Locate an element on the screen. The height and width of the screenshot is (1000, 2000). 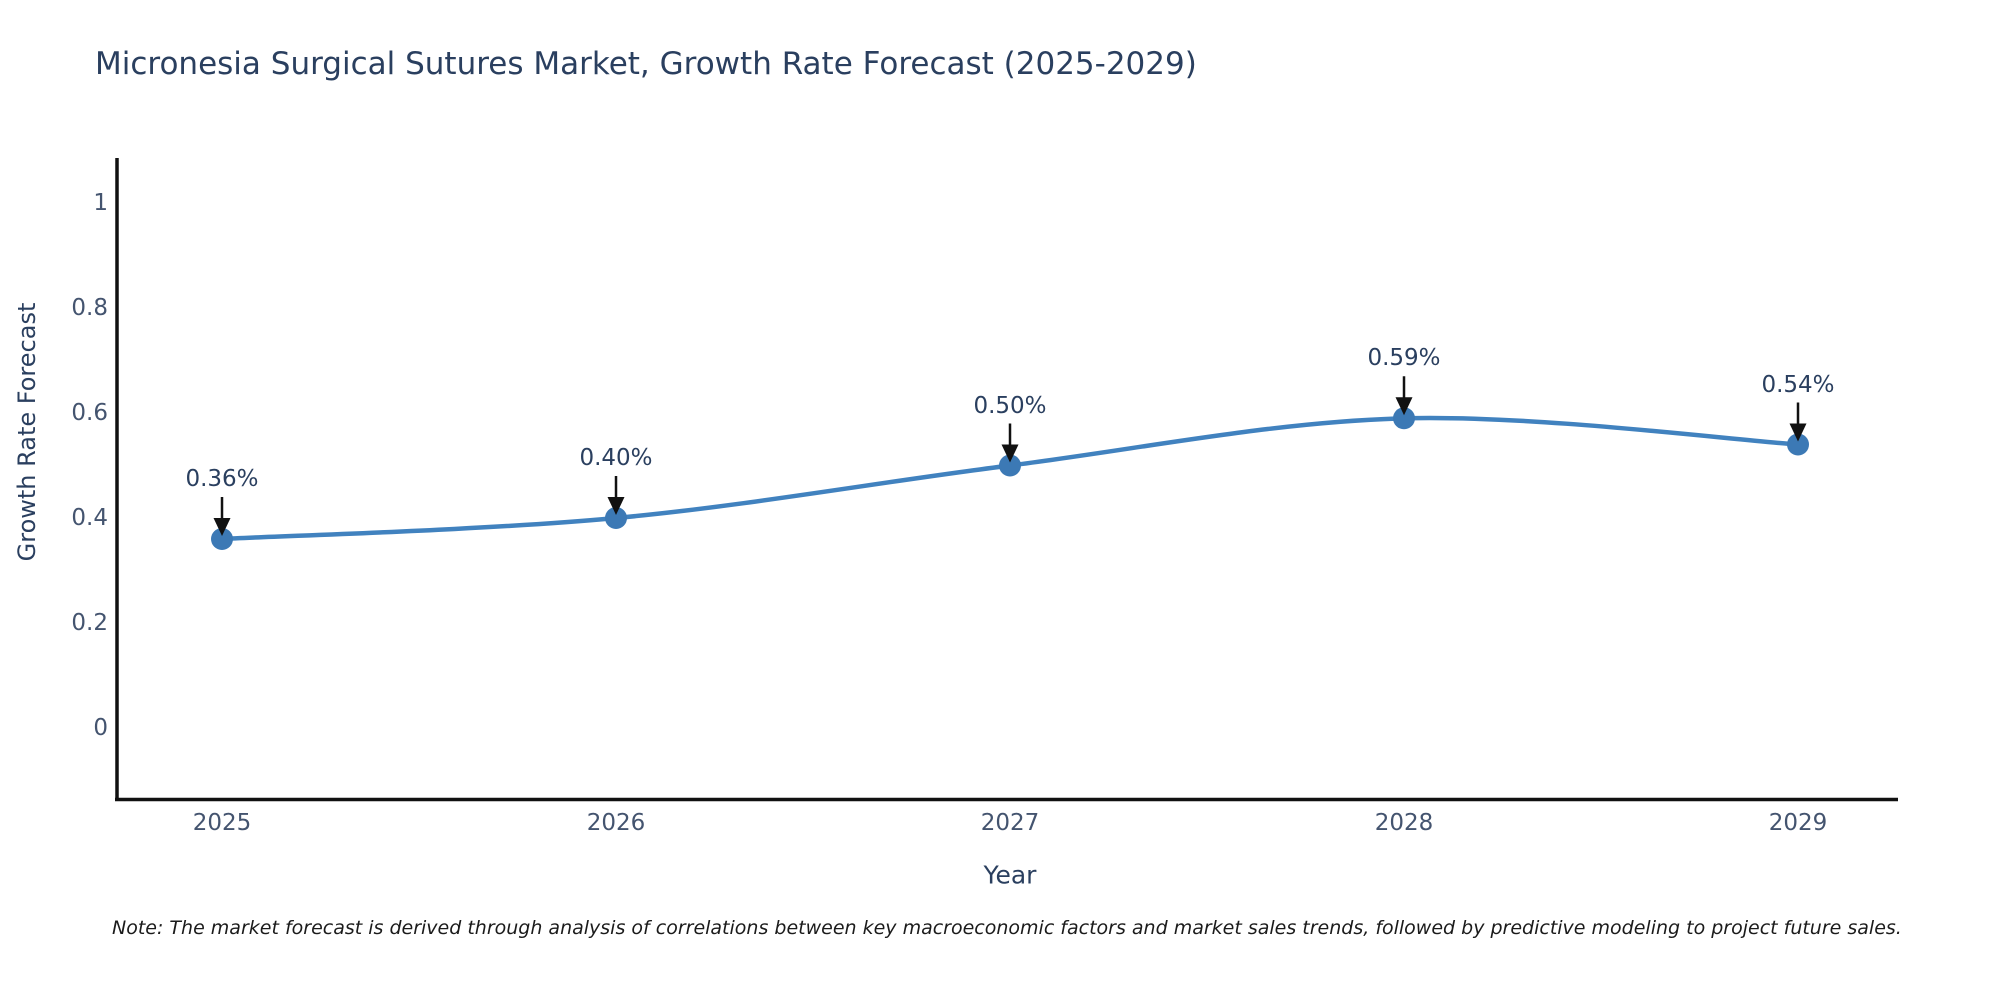
x-tick-label: 2029 is located at coordinates (1798, 823).